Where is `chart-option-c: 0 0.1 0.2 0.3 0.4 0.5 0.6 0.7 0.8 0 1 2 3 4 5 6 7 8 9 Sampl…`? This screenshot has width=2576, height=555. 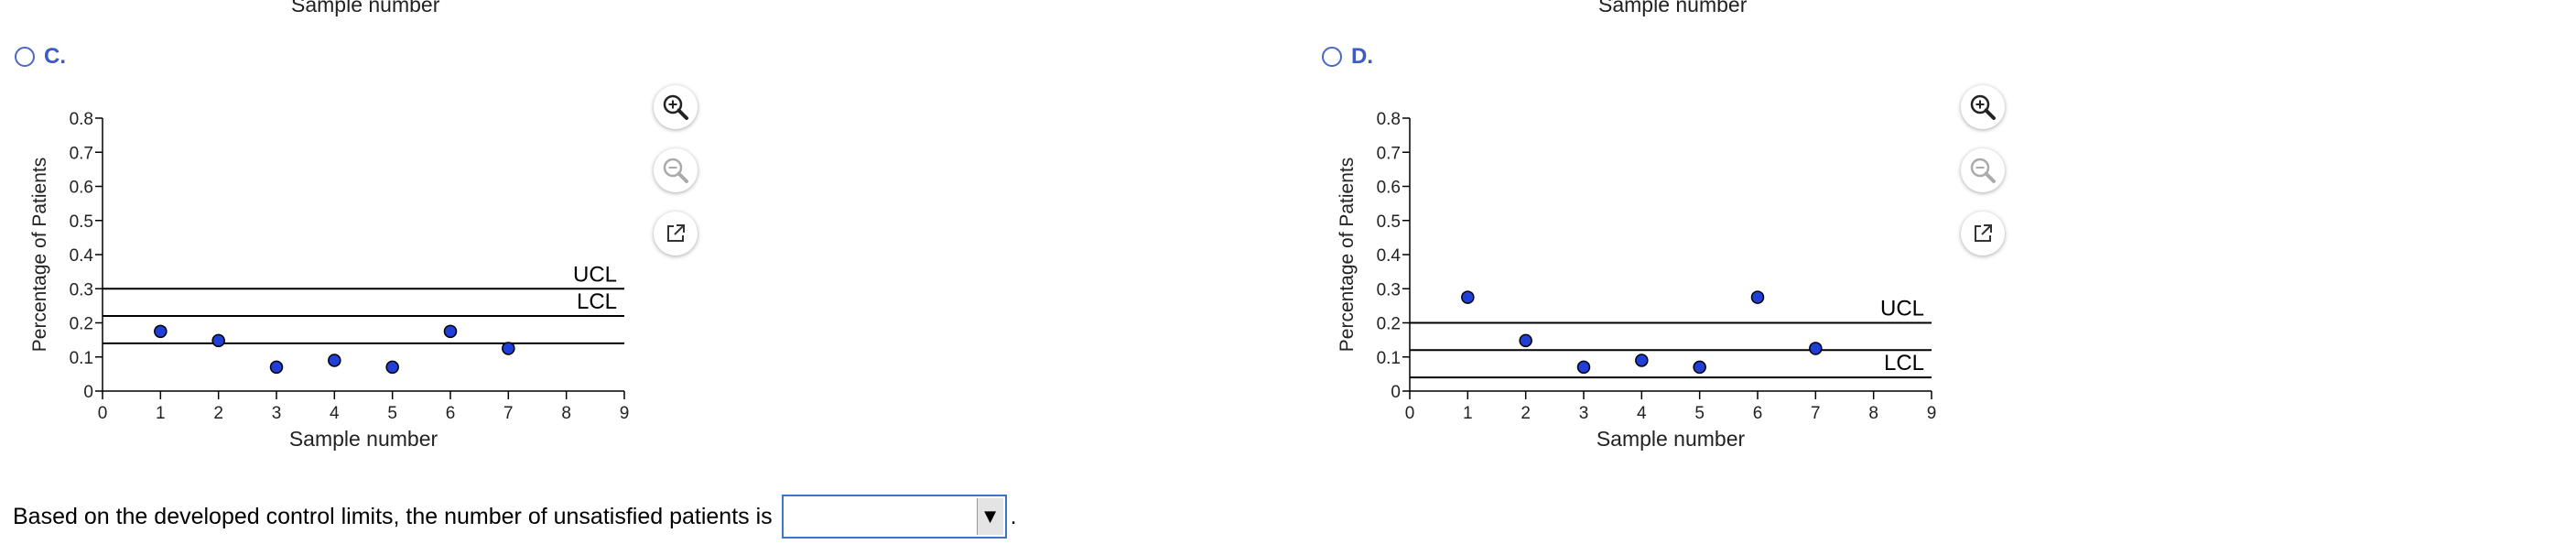 chart-option-c: 0 0.1 0.2 0.3 0.4 0.5 0.6 0.7 0.8 0 1 2 3 4 5 6 7 8 9 Sampl… is located at coordinates (330, 280).